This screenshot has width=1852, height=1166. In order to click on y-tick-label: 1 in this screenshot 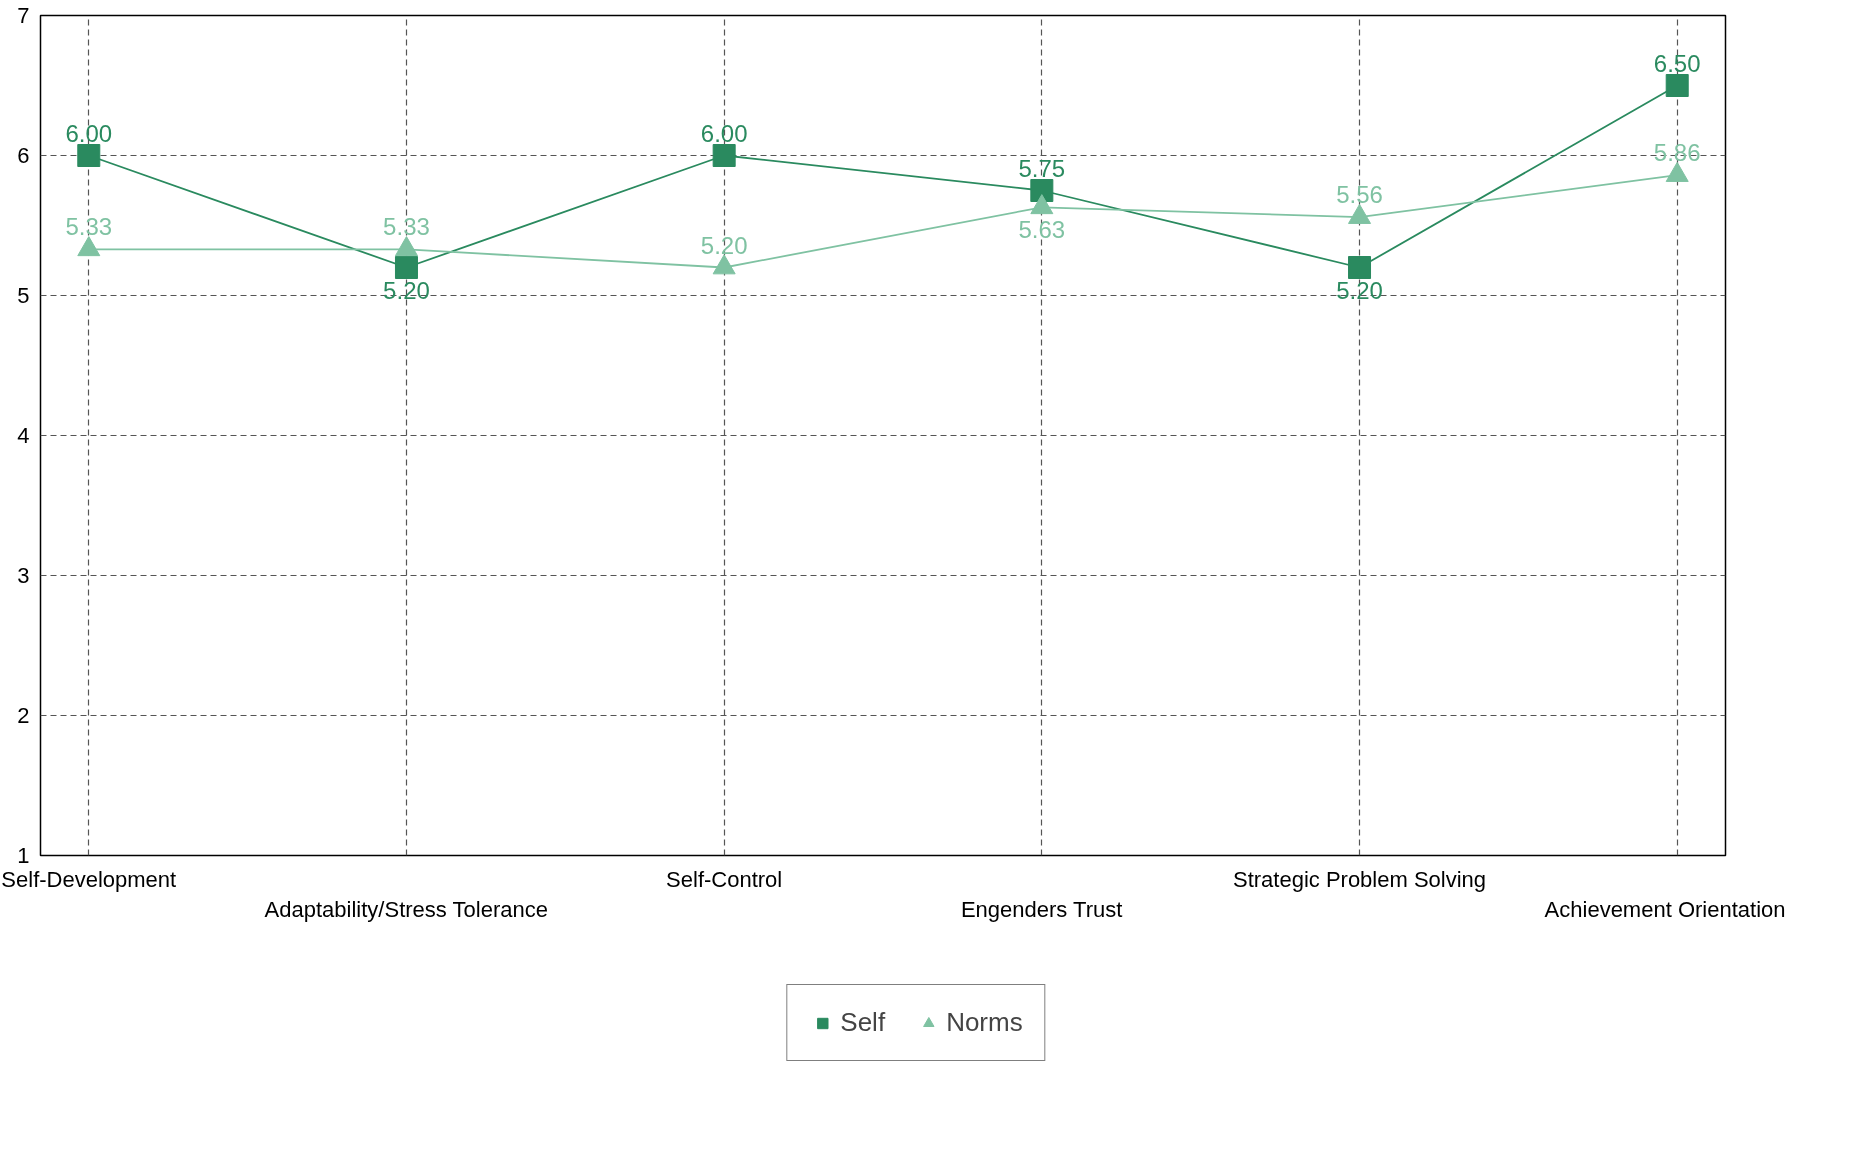, I will do `click(23, 855)`.